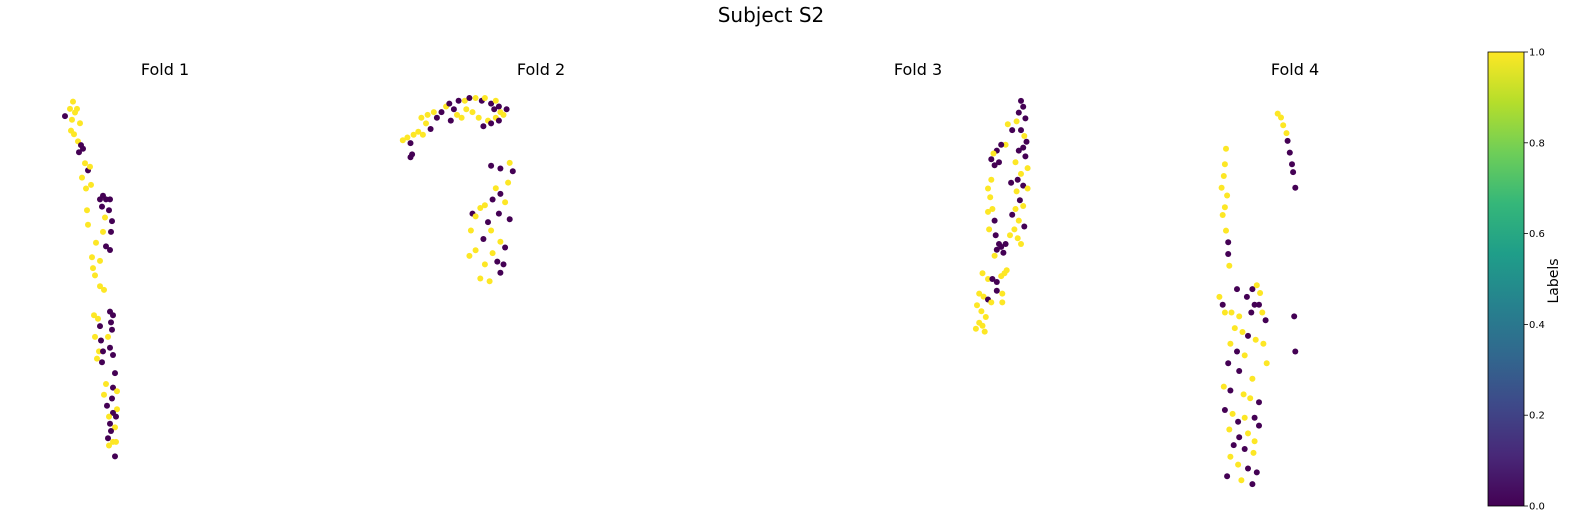 The width and height of the screenshot is (1593, 527). I want to click on colorbar-tick-label: 0.0, so click(1537, 507).